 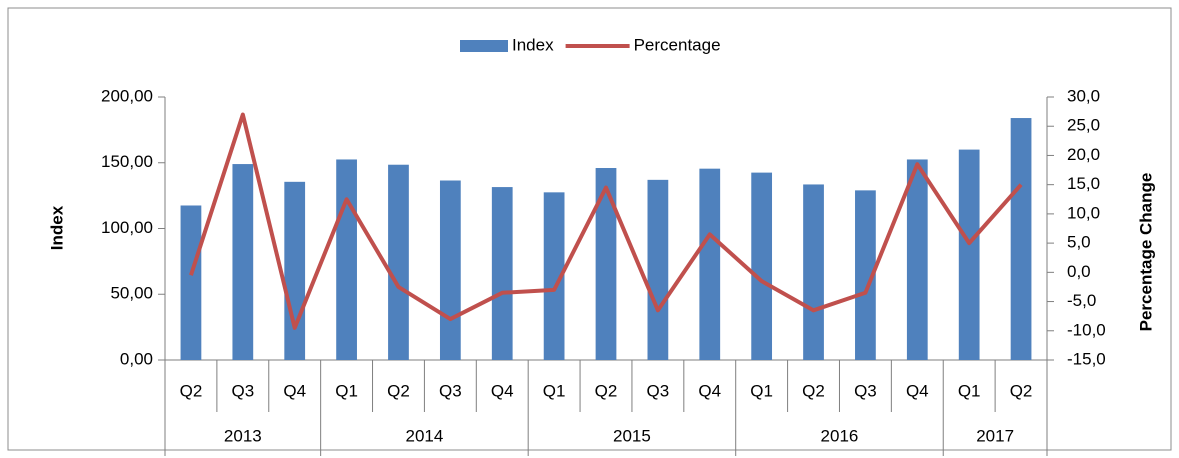 I want to click on y2-tick-label: -5,0, so click(x=1081, y=300).